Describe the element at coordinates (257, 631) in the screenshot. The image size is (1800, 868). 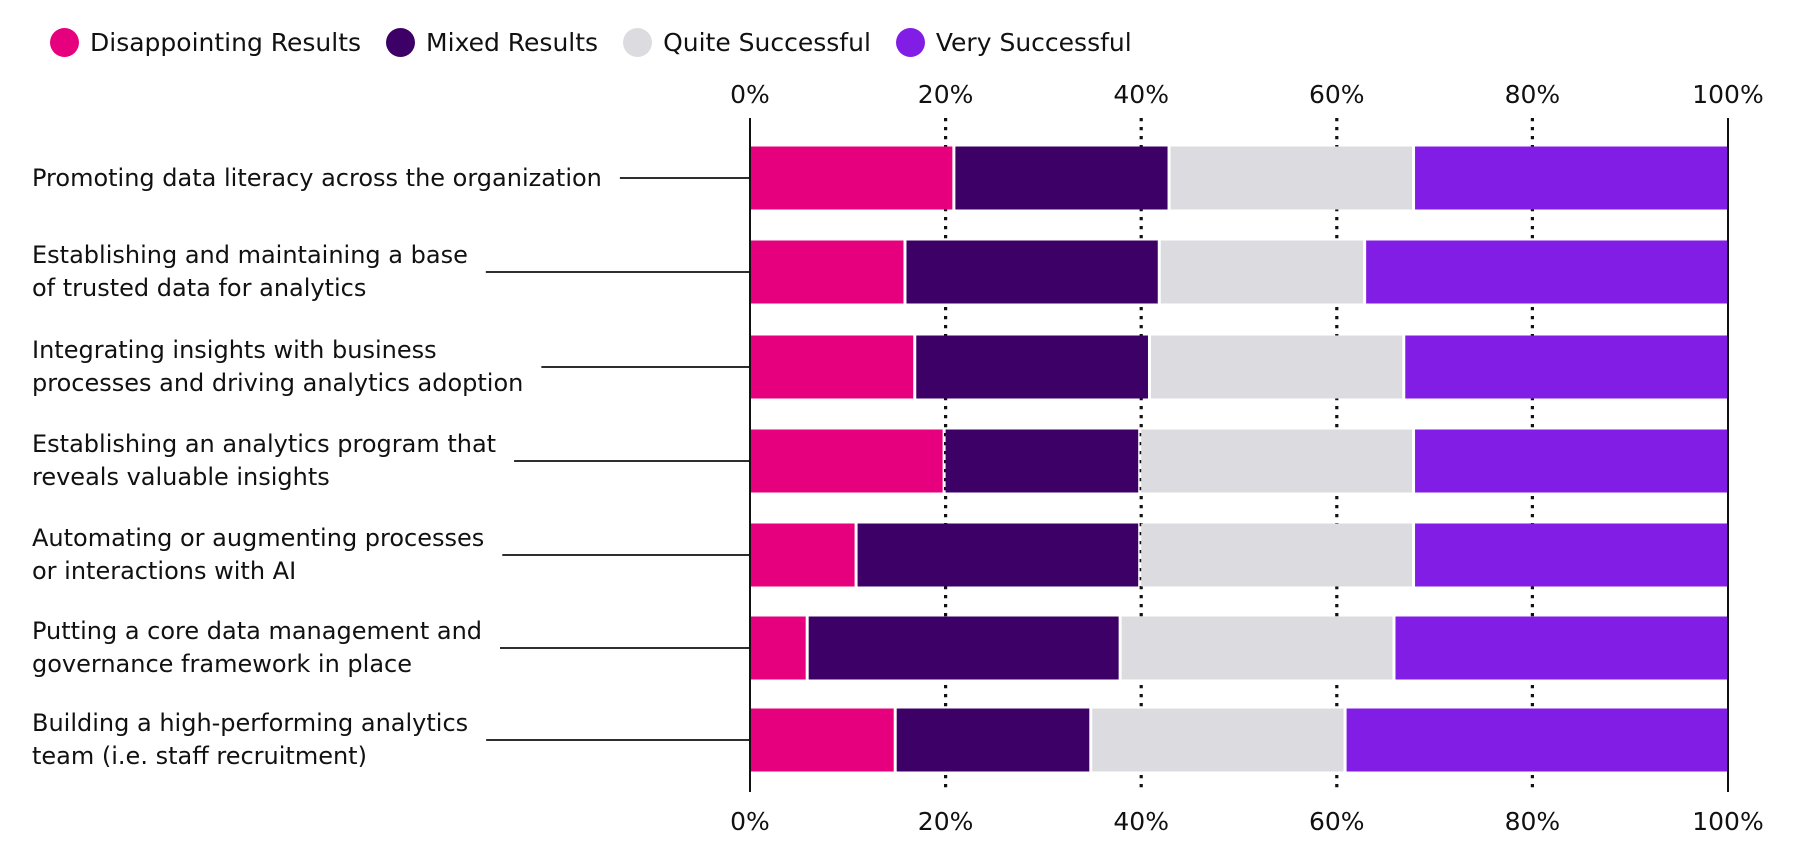
I see `category-label-line: Putting a core data management and` at that location.